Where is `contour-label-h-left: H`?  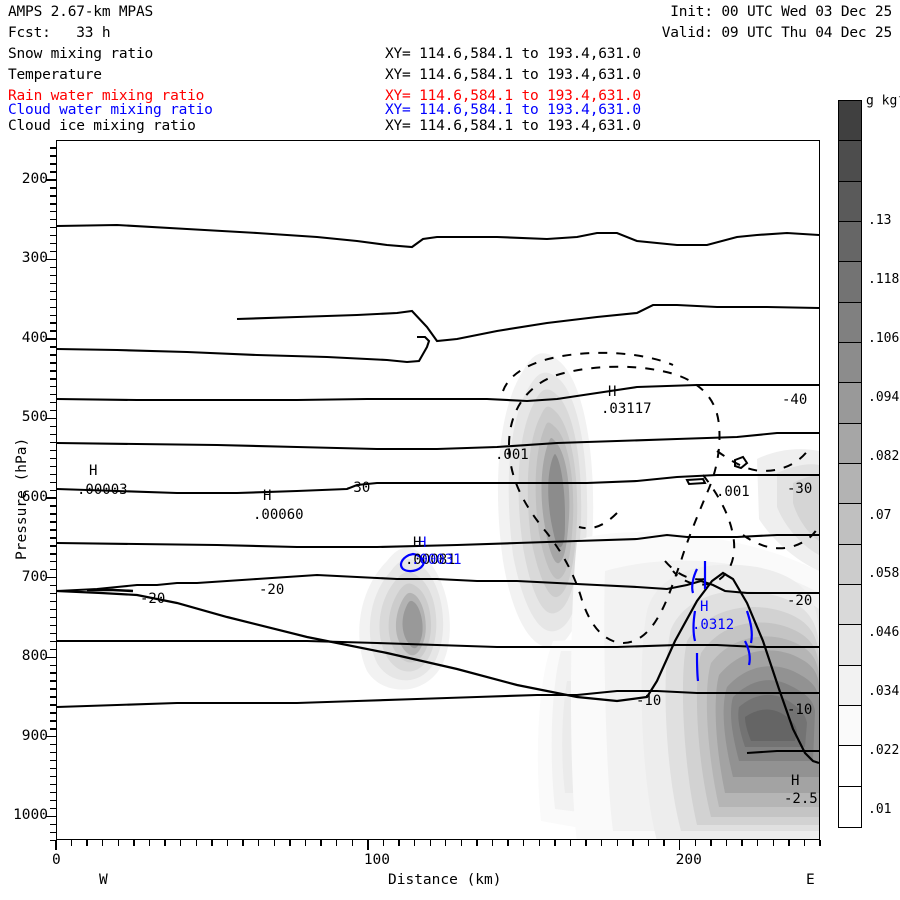
contour-label-h-left: H is located at coordinates (93, 471).